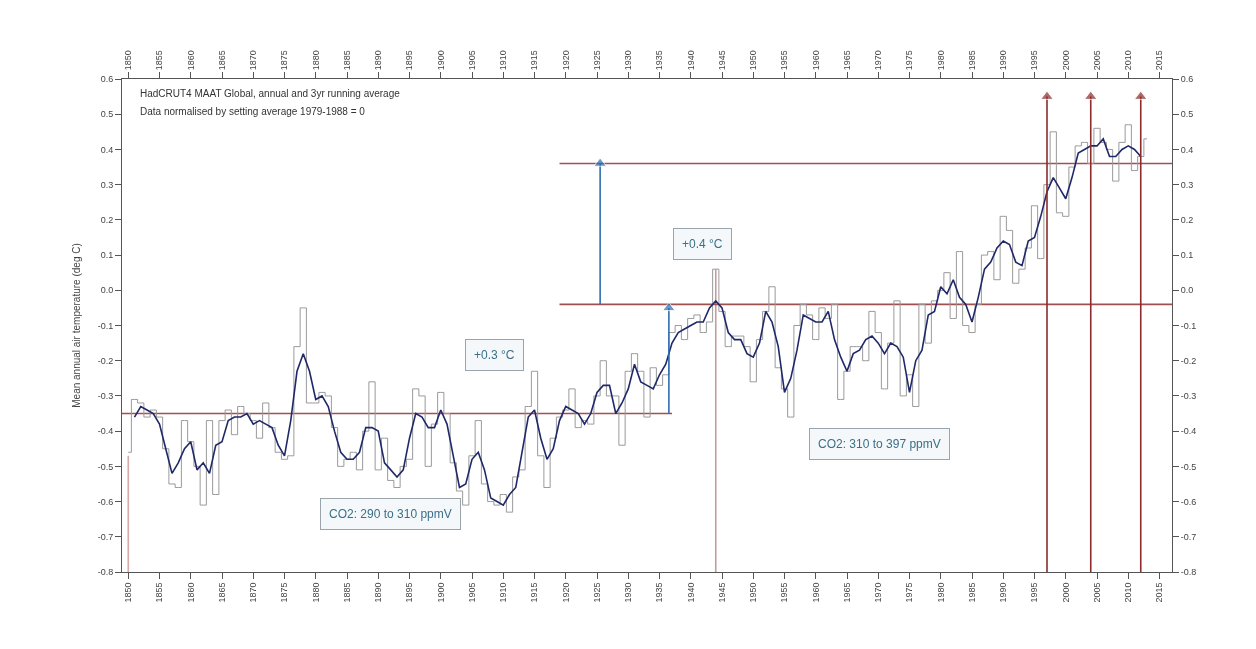 This screenshot has height=649, width=1256. I want to click on x-tick-label: 1990, so click(1003, 60).